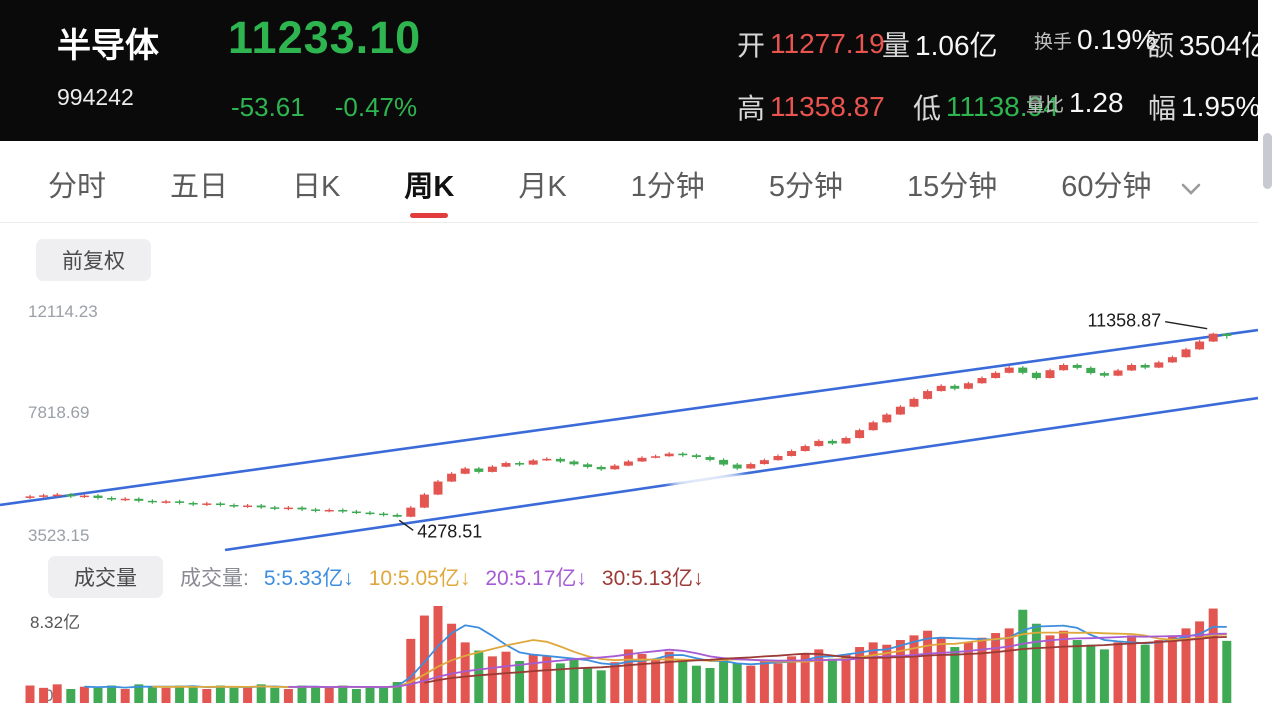  I want to click on blur-smudge, so click(707, 480).